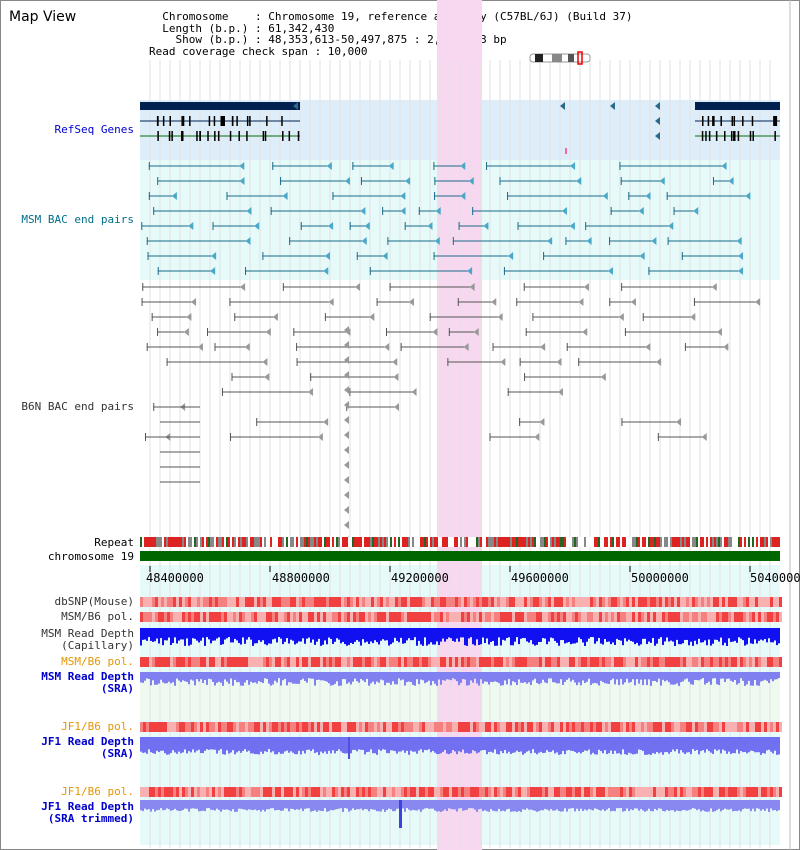  What do you see at coordinates (97, 726) in the screenshot?
I see `jf1-b6-pol-label: JF1/B6 pol.` at bounding box center [97, 726].